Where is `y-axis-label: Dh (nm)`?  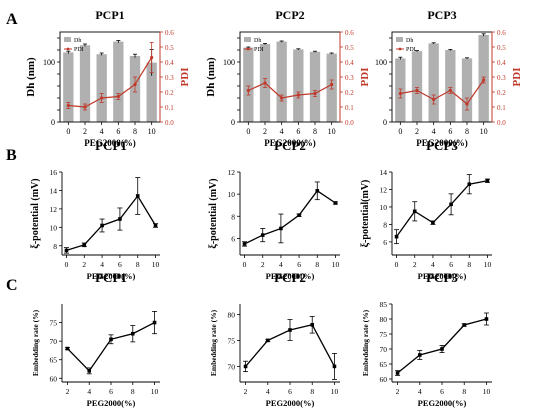
y-axis-label: Dh (nm) is located at coordinates (211, 77).